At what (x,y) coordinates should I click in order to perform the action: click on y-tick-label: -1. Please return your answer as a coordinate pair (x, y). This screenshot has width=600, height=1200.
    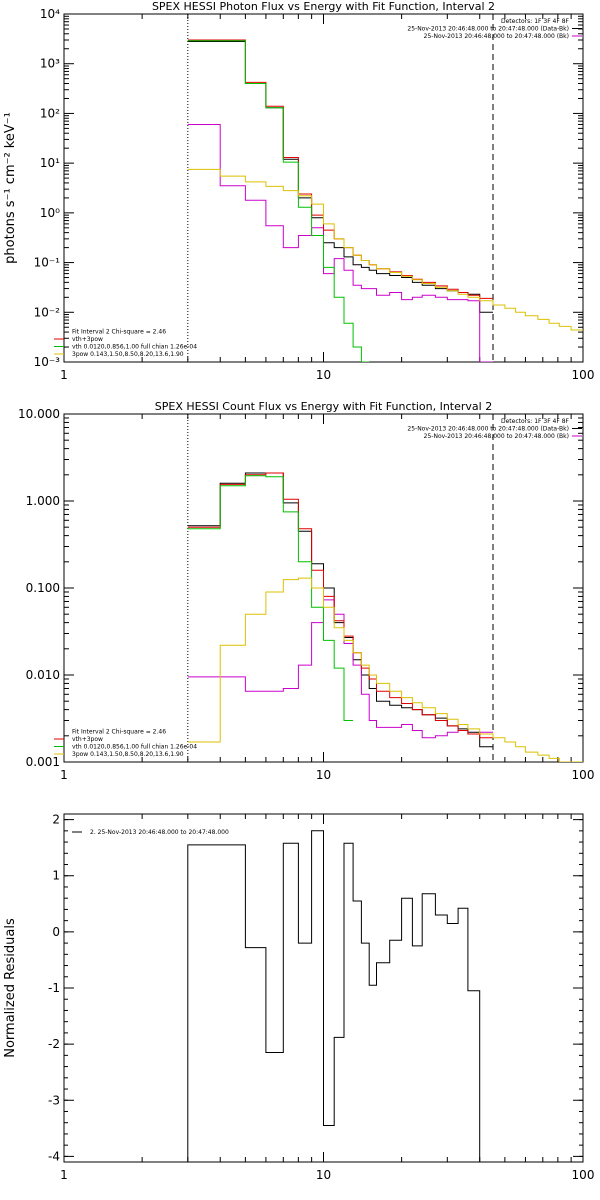
    Looking at the image, I should click on (54, 988).